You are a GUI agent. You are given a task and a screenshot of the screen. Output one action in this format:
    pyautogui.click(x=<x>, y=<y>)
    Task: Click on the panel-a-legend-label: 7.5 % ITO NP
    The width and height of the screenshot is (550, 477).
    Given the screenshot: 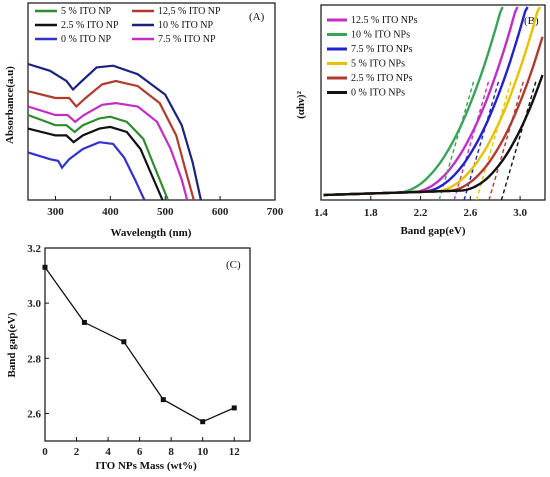 What is the action you would take?
    pyautogui.click(x=187, y=39)
    